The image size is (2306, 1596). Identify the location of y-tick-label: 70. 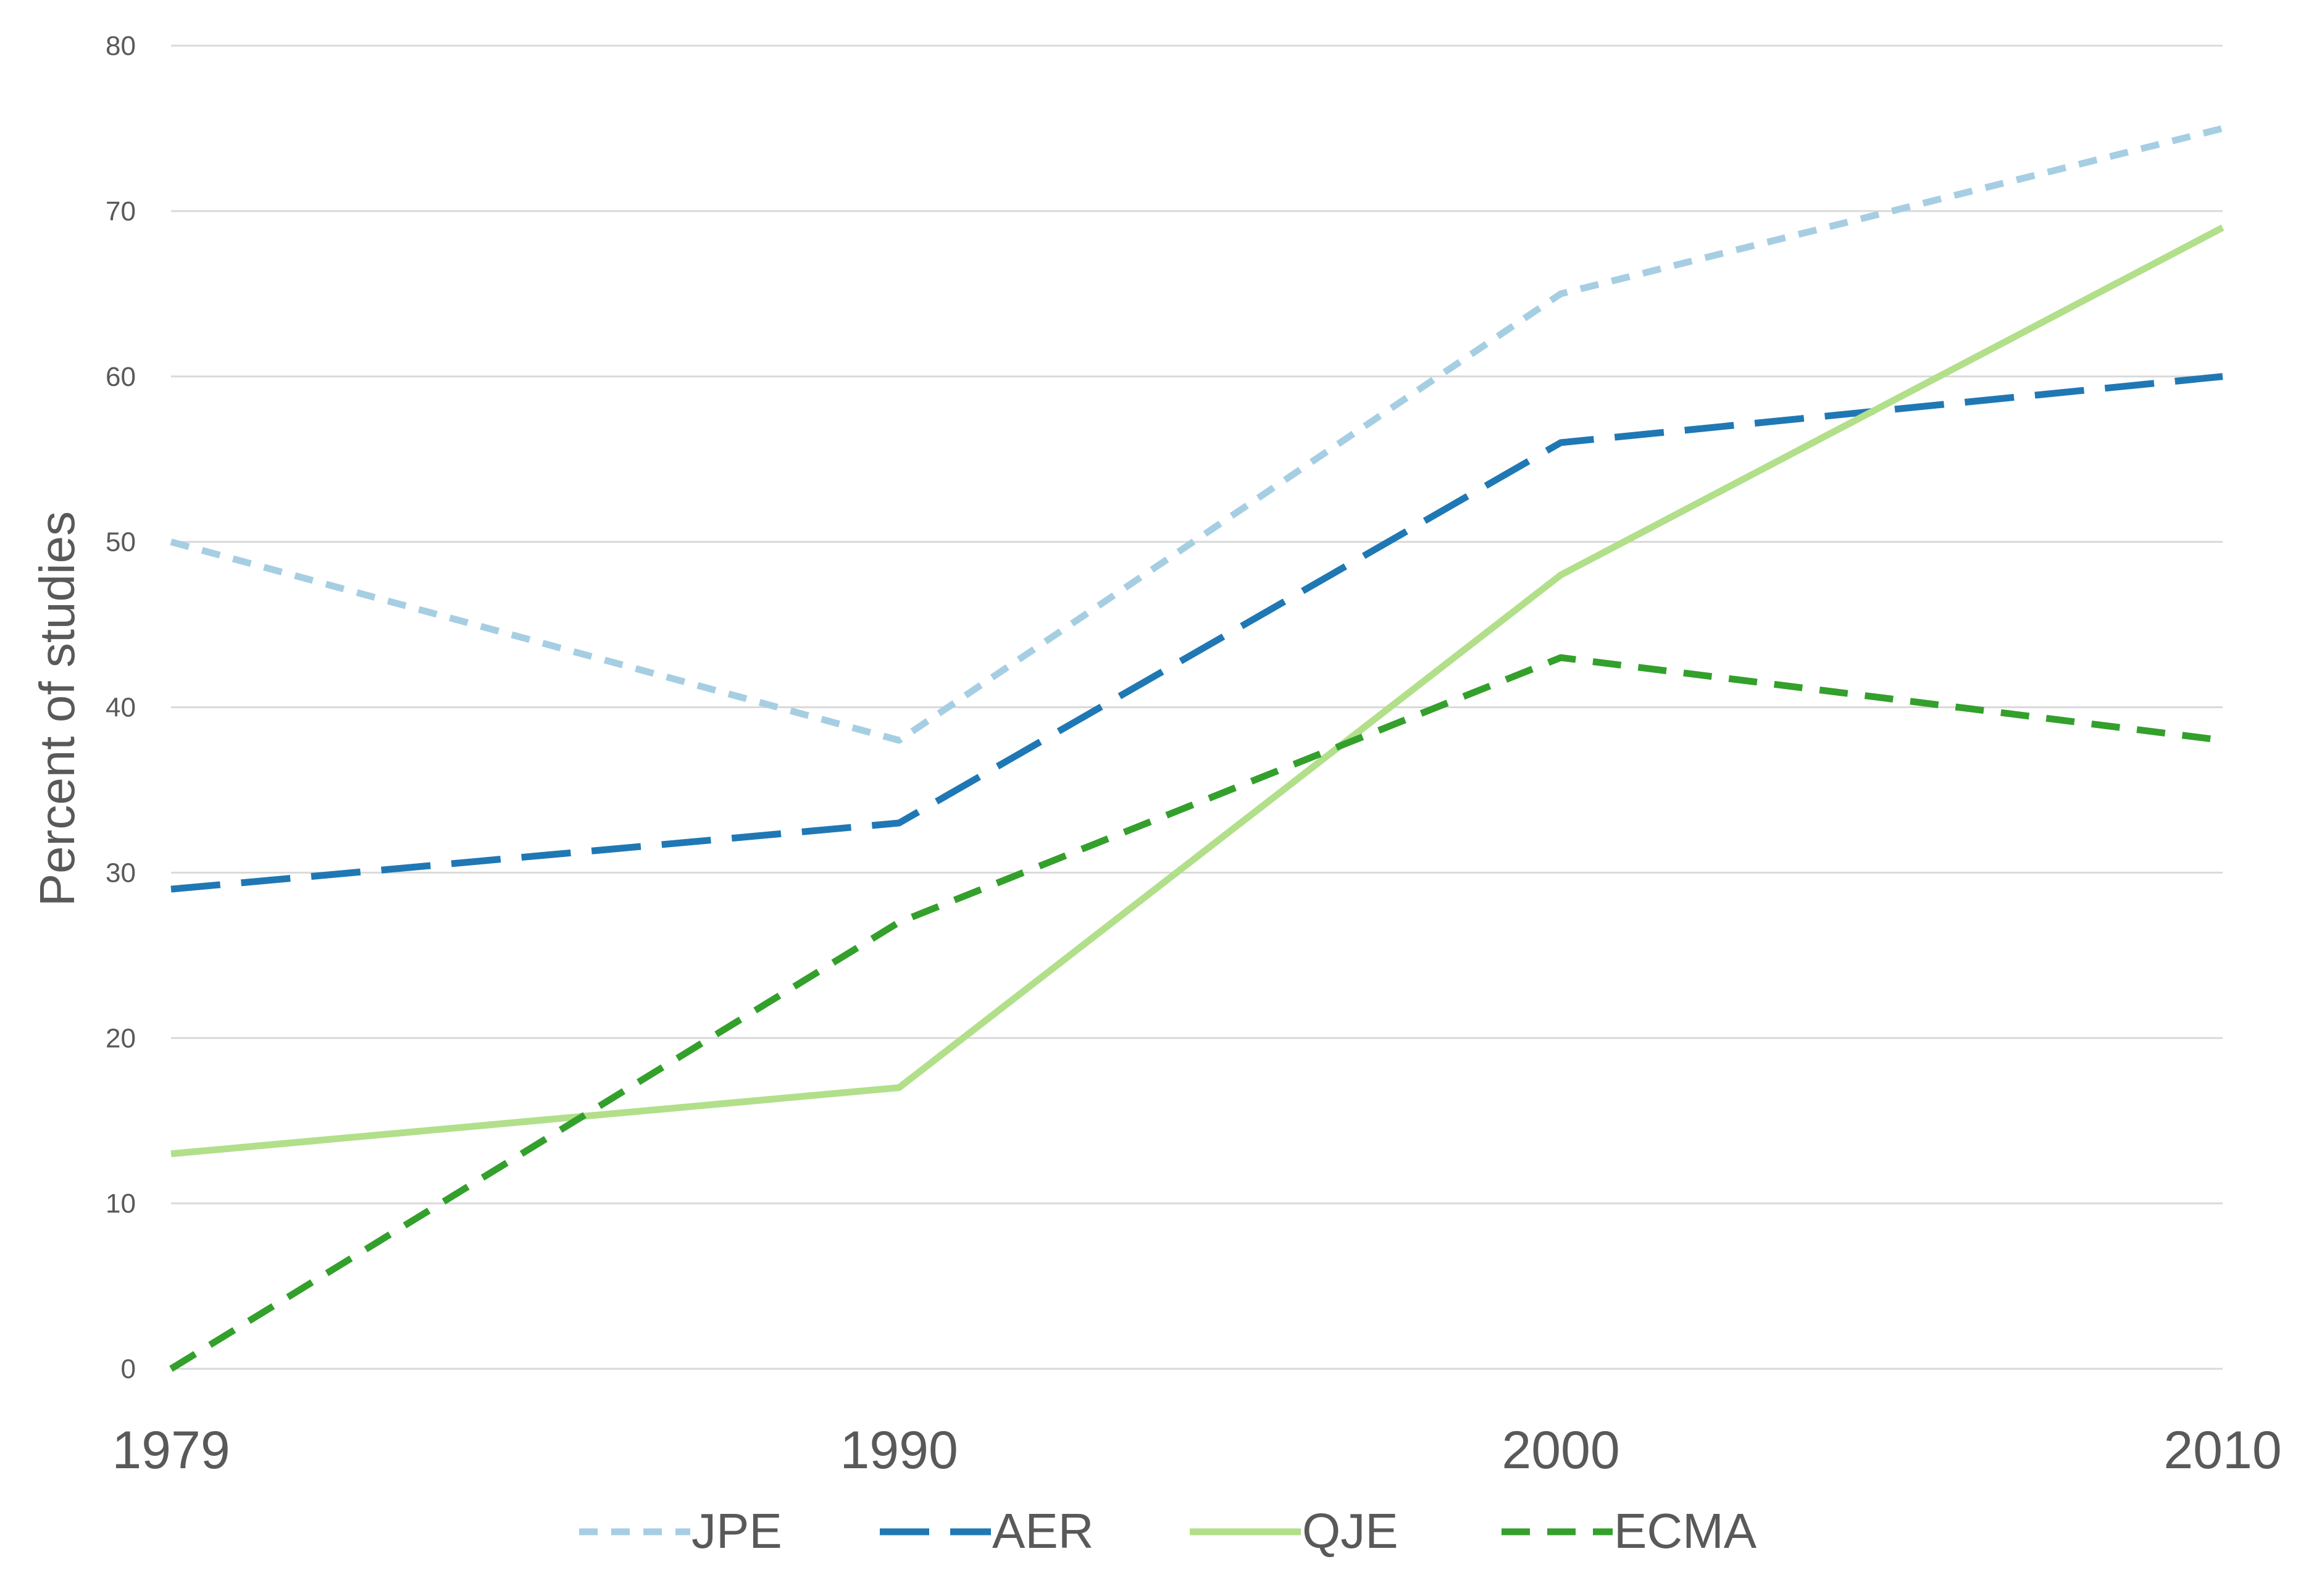
(121, 212).